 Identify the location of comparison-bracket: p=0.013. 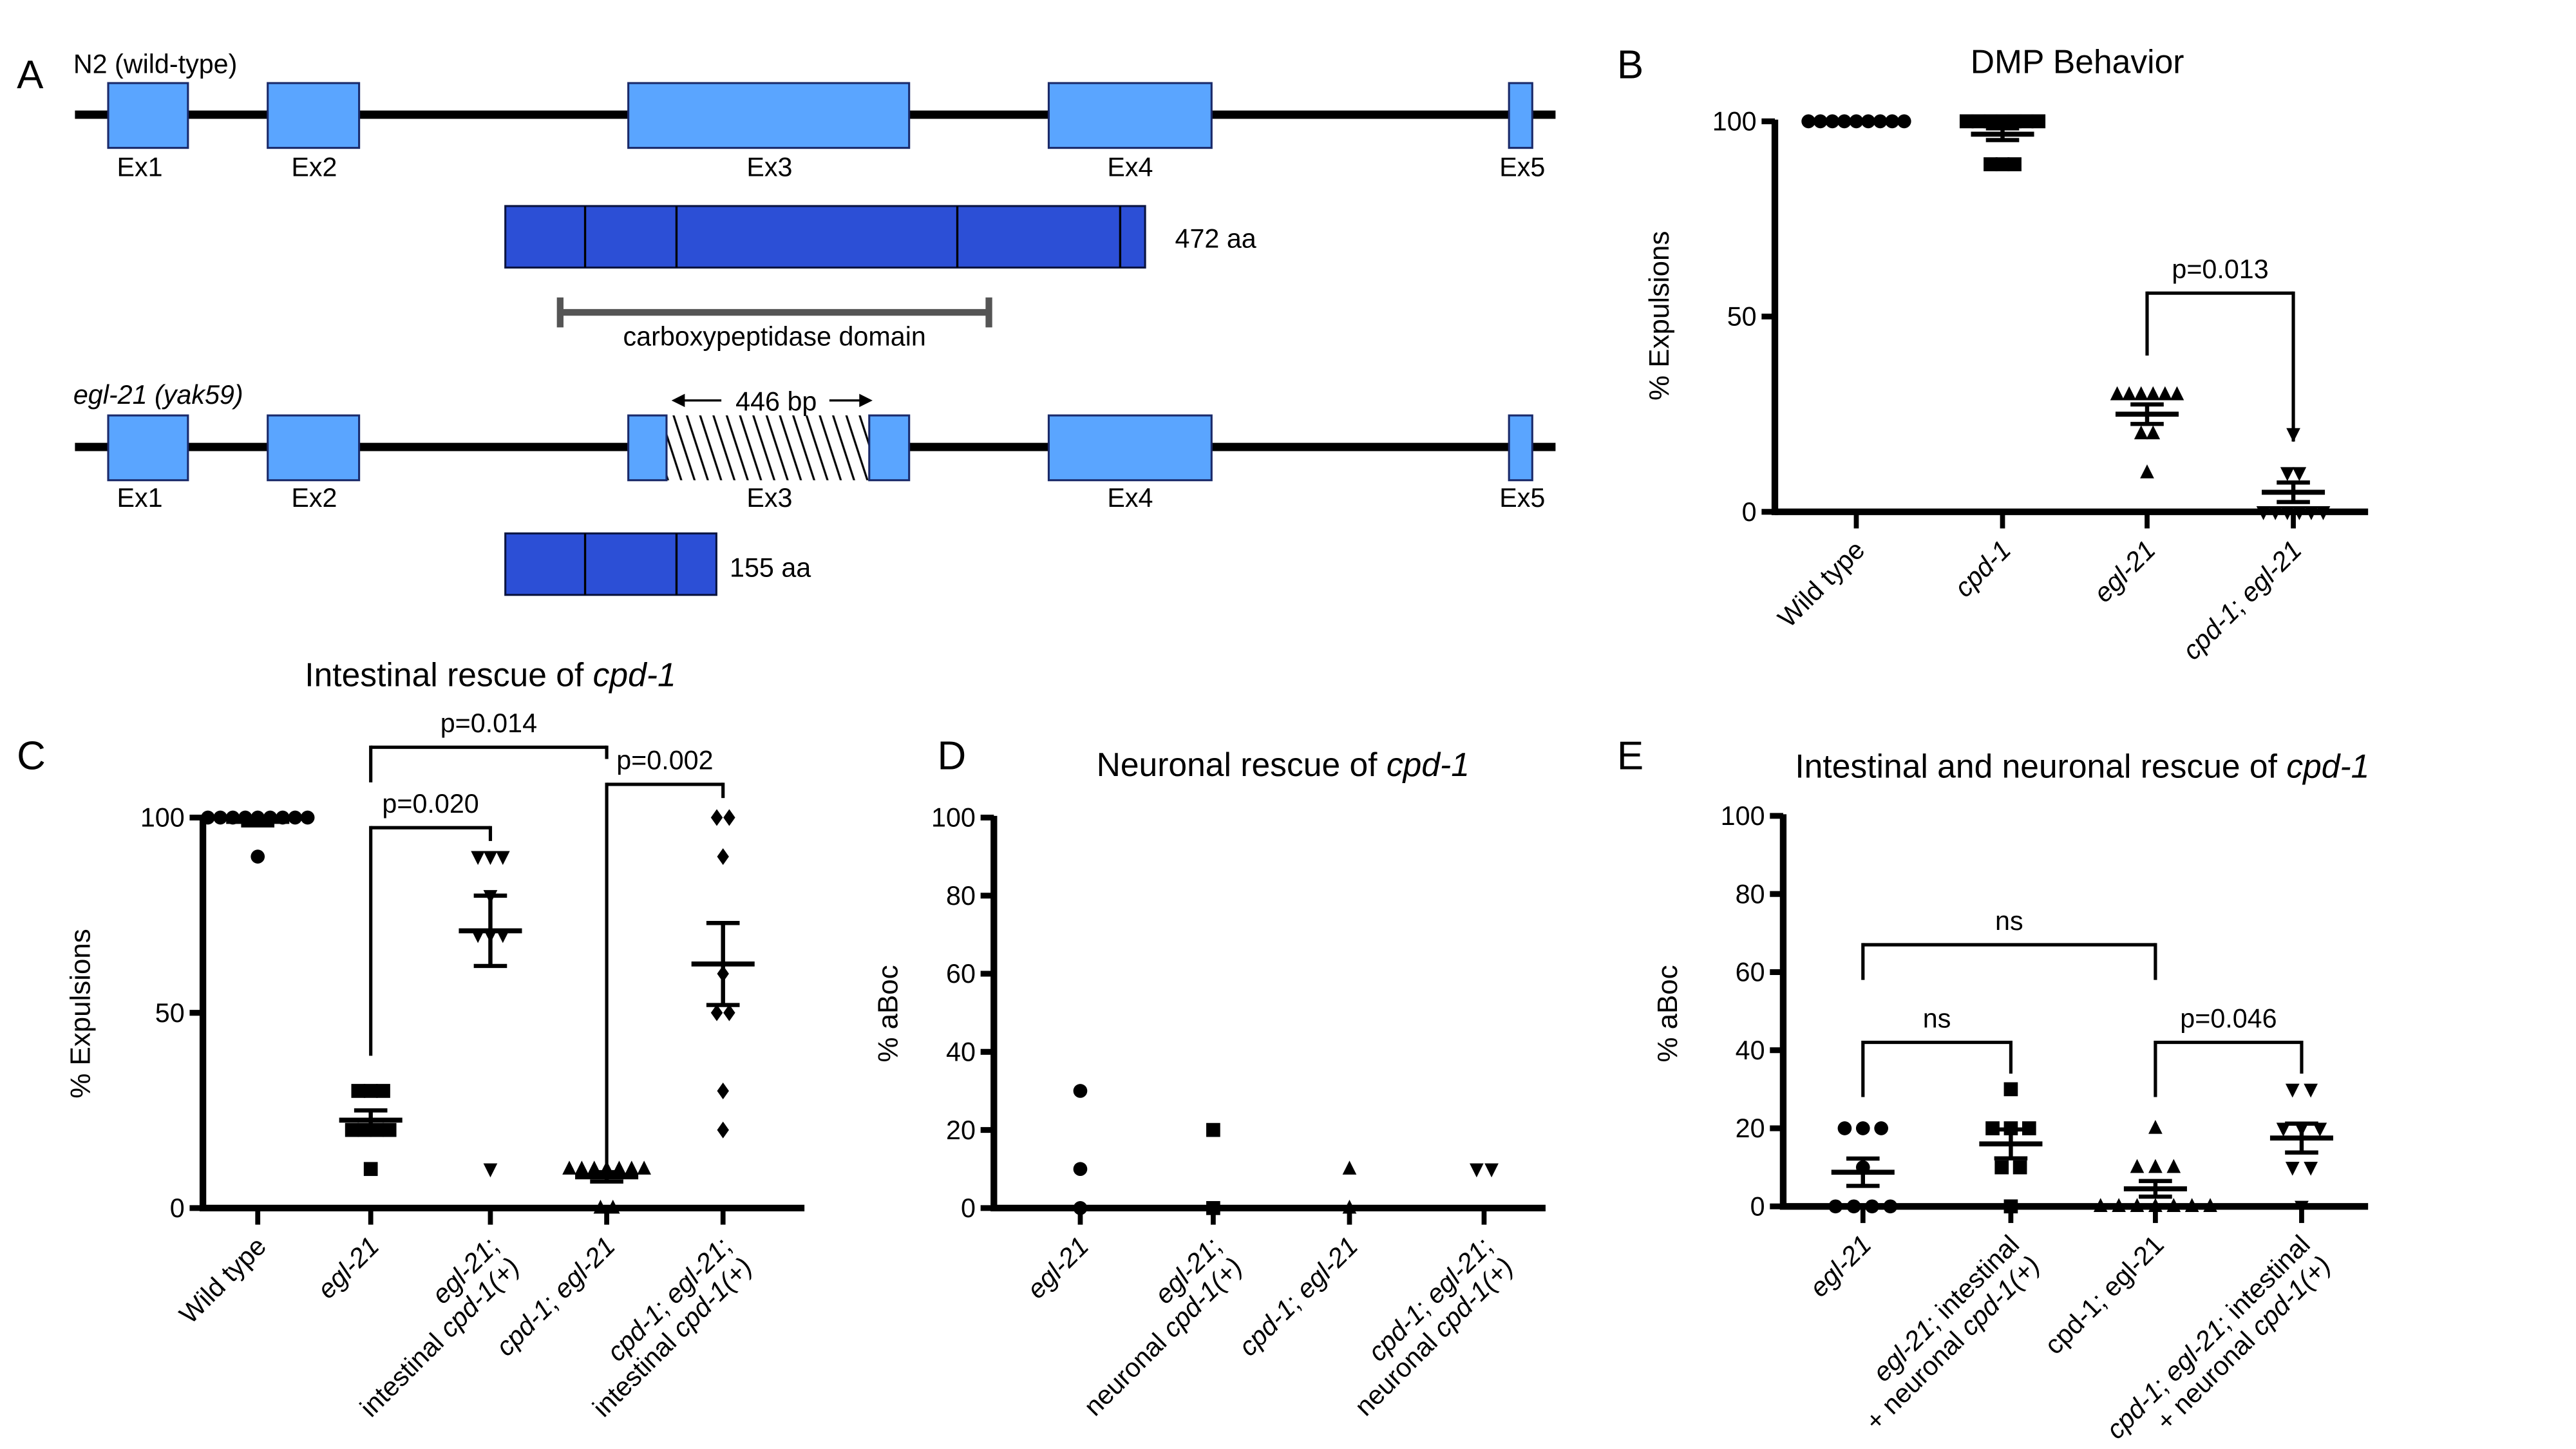
(2220, 348).